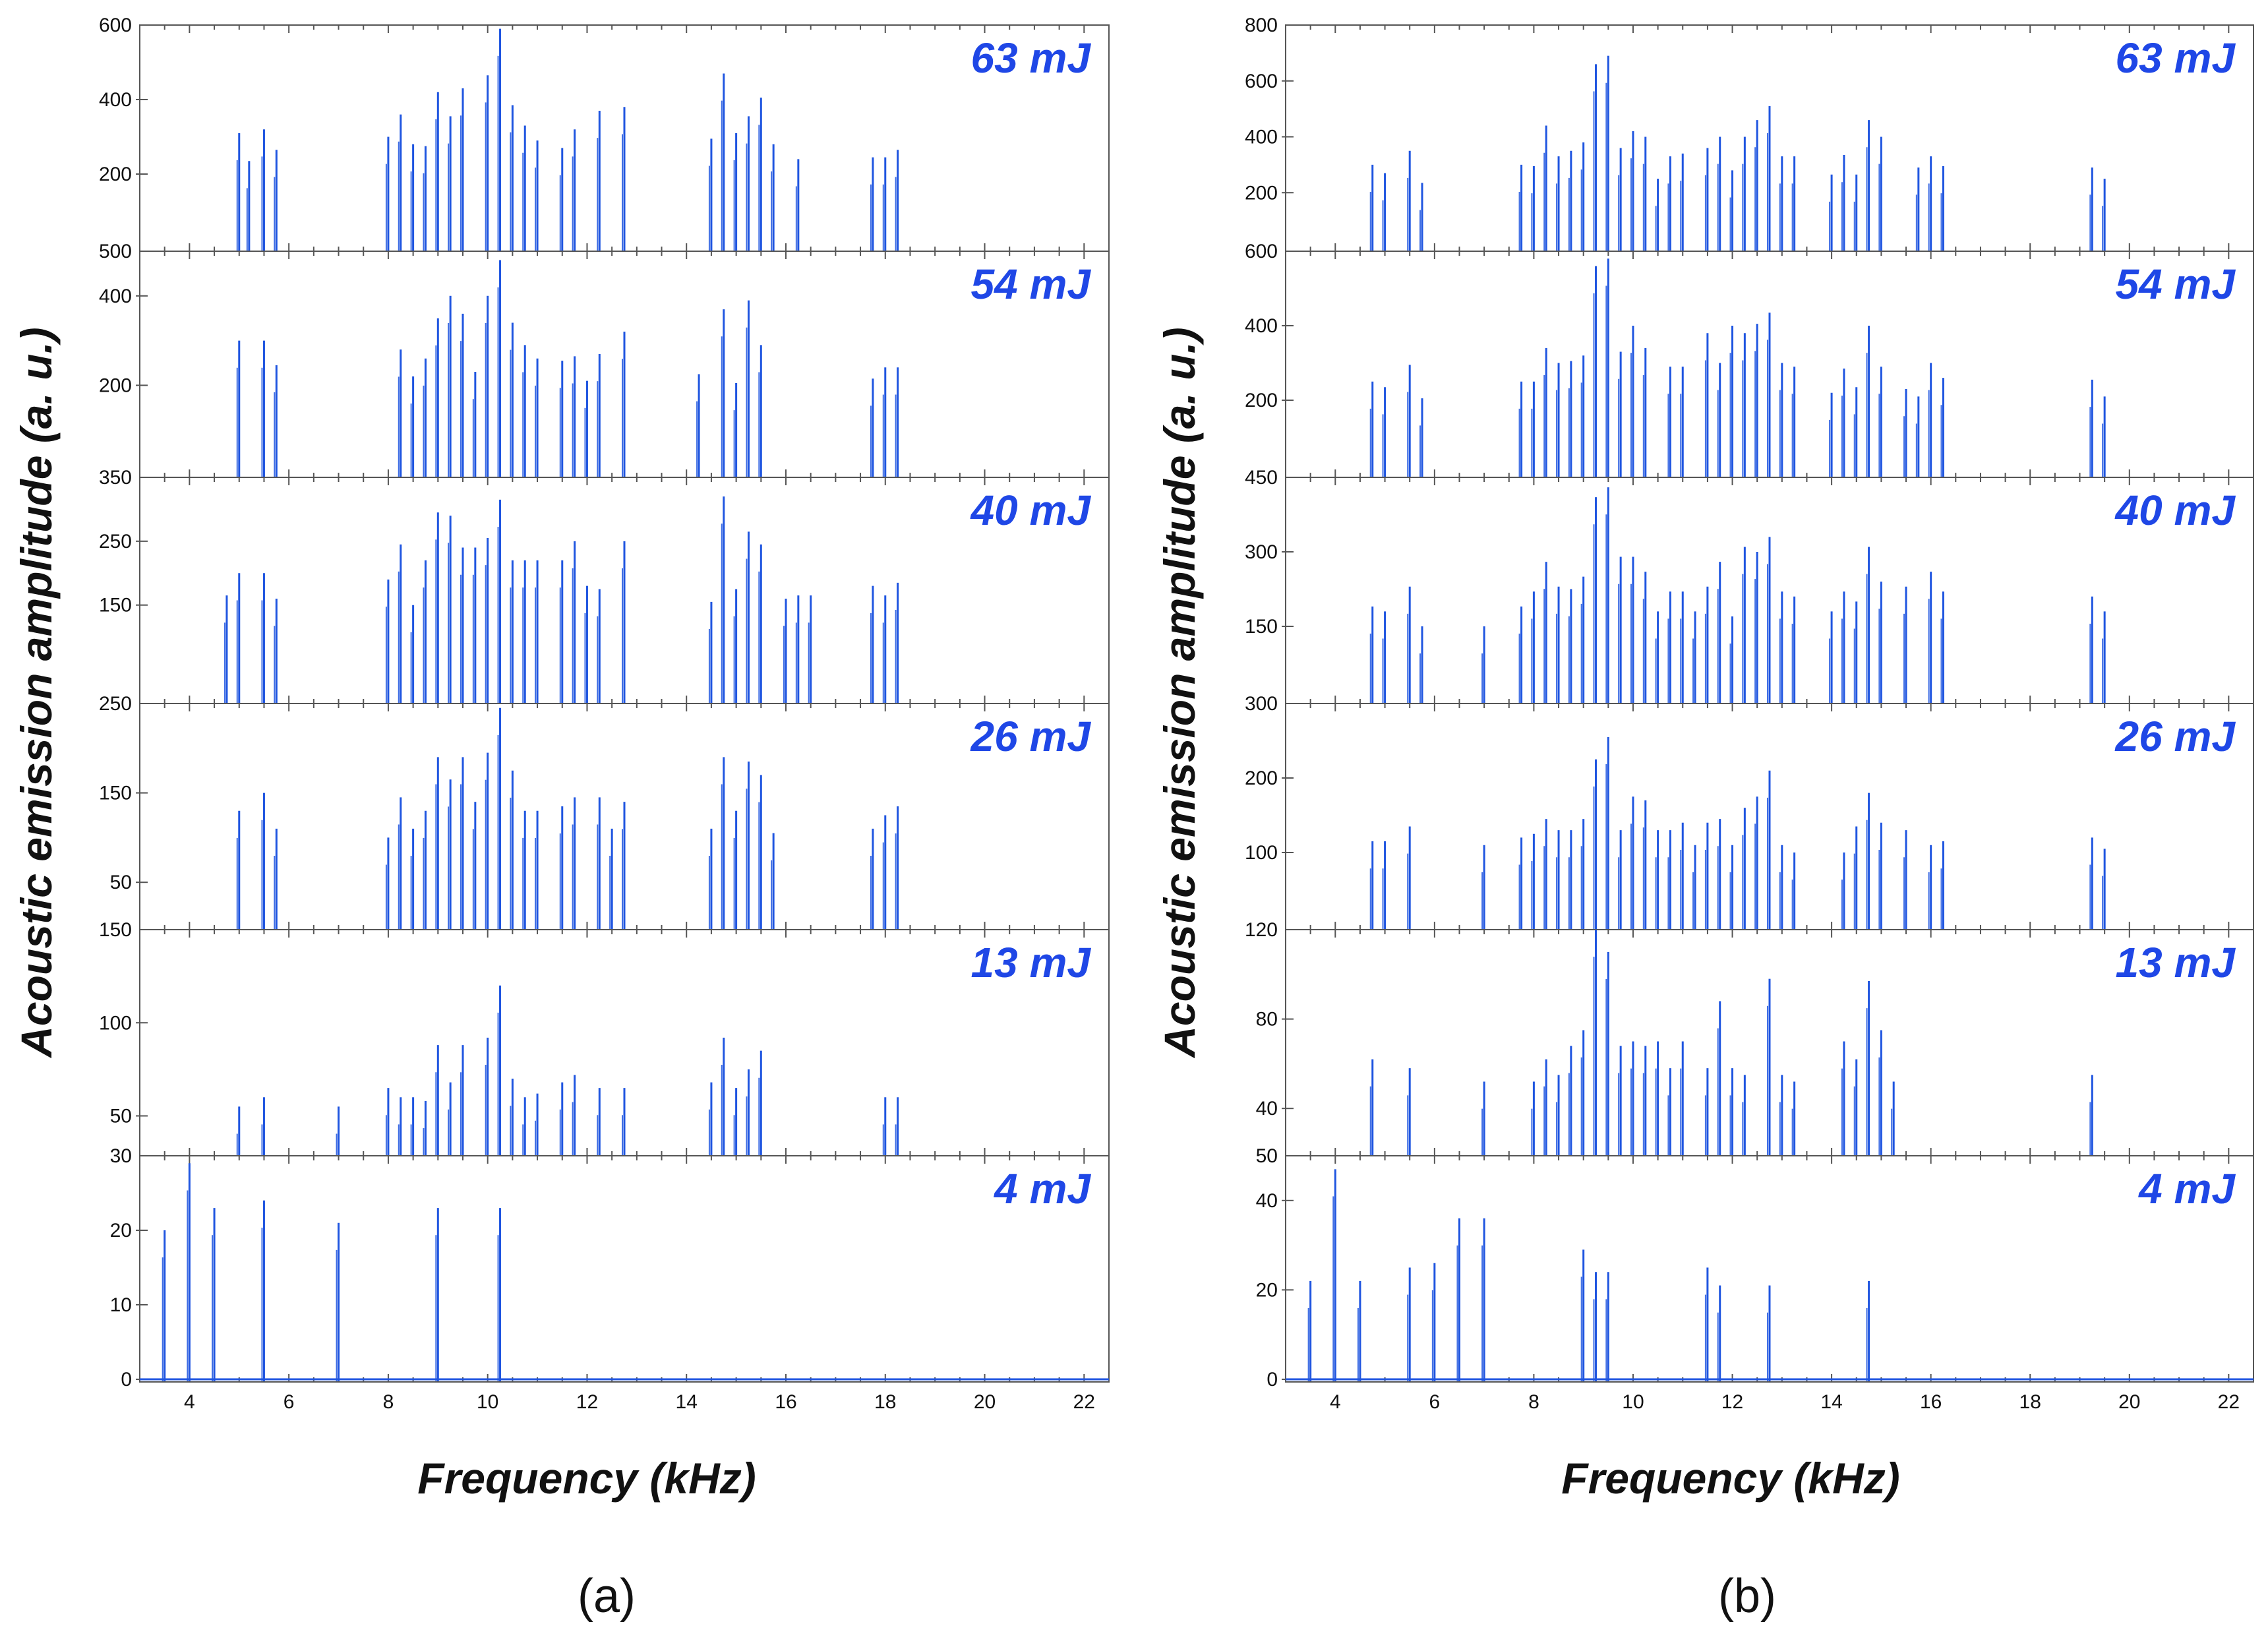 The width and height of the screenshot is (2268, 1645). I want to click on y-tick-label: 10, so click(121, 1305).